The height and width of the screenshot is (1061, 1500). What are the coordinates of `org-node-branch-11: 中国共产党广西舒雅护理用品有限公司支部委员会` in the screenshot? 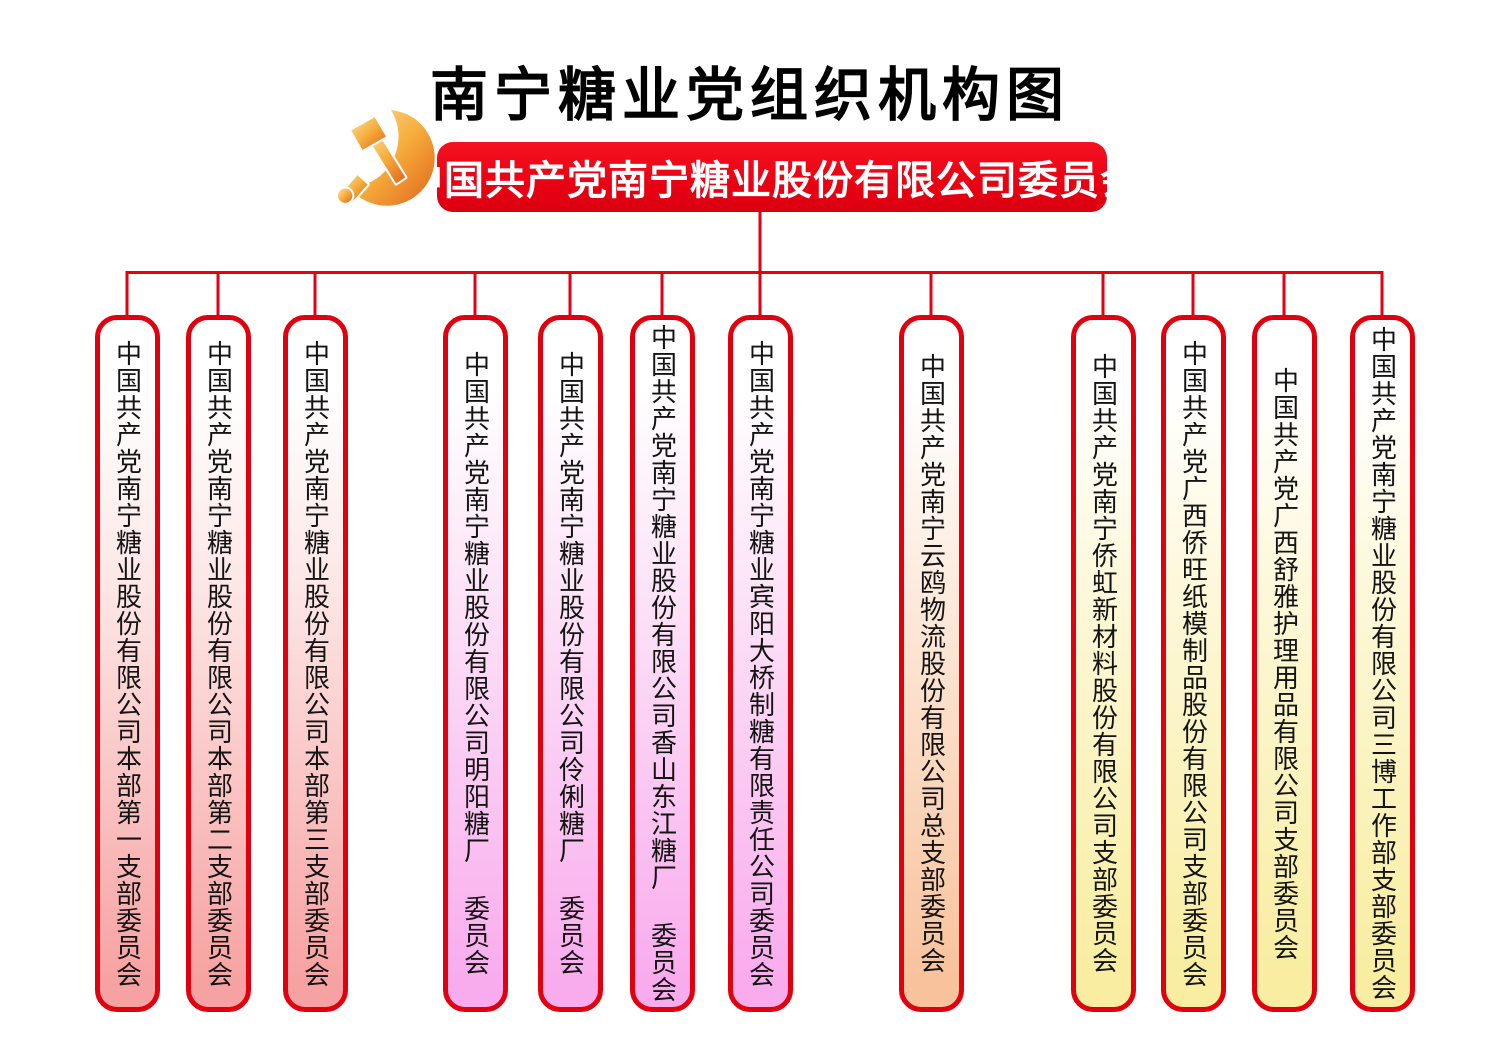 It's located at (1284, 663).